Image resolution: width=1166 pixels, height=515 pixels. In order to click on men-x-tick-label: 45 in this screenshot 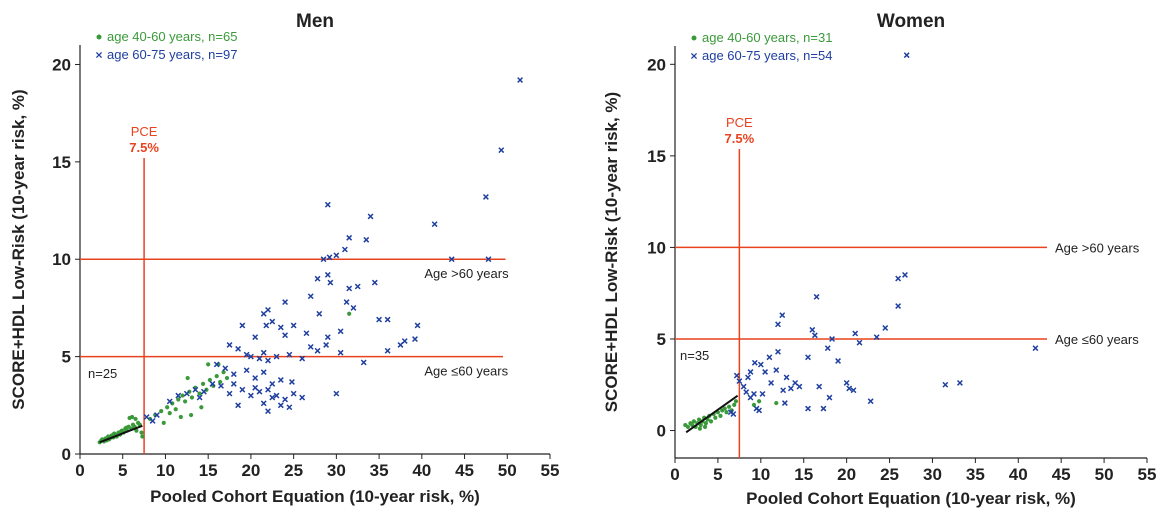, I will do `click(464, 470)`.